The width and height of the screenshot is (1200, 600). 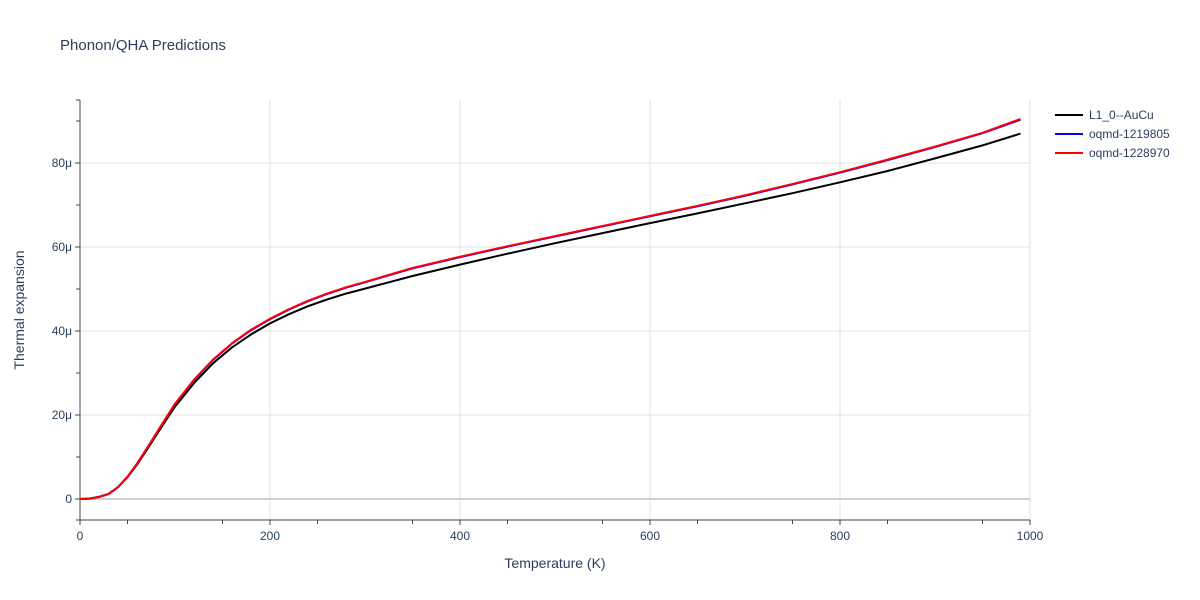 What do you see at coordinates (650, 536) in the screenshot?
I see `x-tick-label: 600` at bounding box center [650, 536].